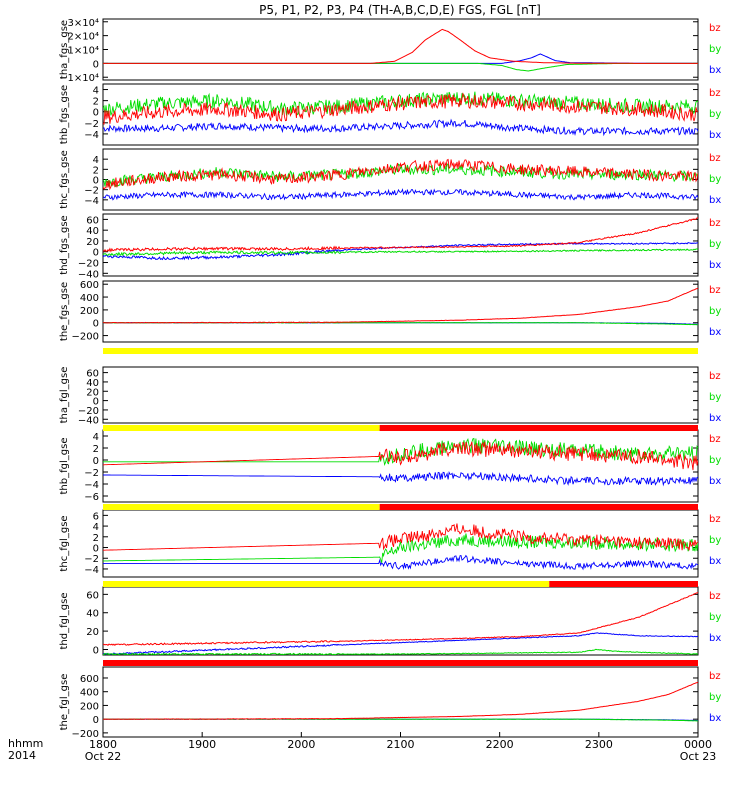 This screenshot has width=750, height=800. Describe the element at coordinates (64, 702) in the screenshot. I see `panel-ylabel: the_fgl_gse` at that location.